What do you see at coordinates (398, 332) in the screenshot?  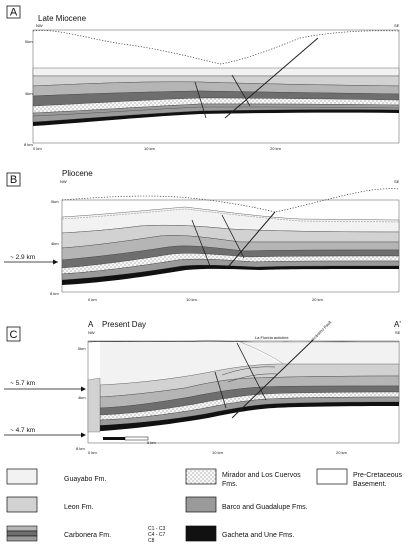 I see `panel-c-se-label: SE` at bounding box center [398, 332].